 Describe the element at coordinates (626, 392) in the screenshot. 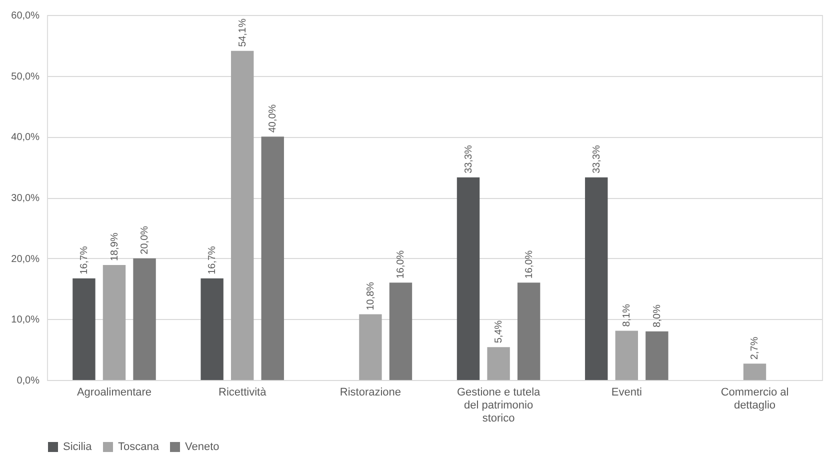

I see `x-tick-label: Eventi` at that location.